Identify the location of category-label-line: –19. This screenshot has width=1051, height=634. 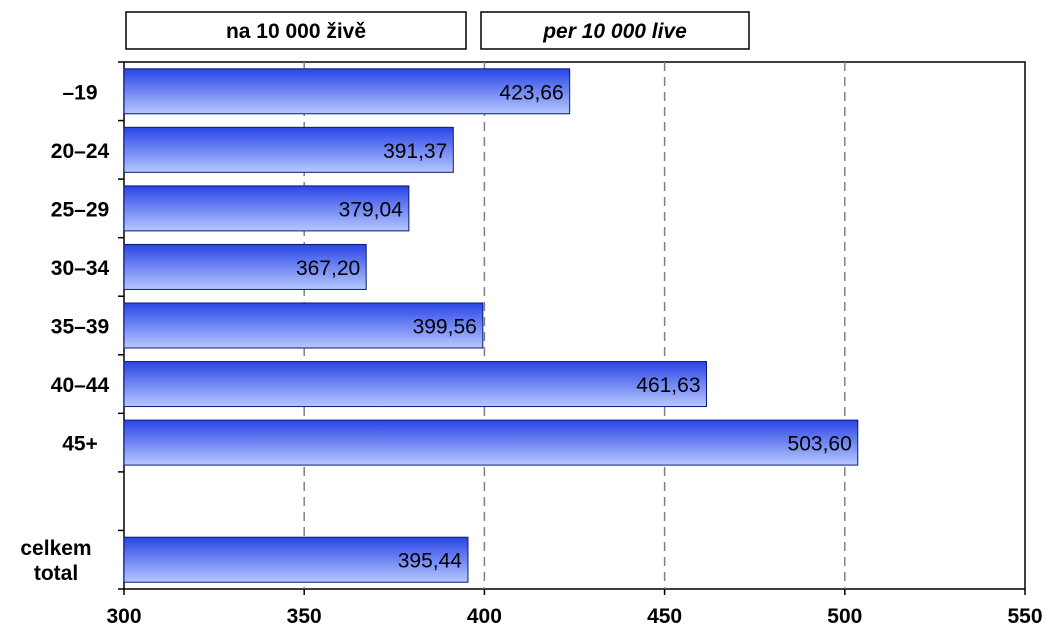
(79, 92).